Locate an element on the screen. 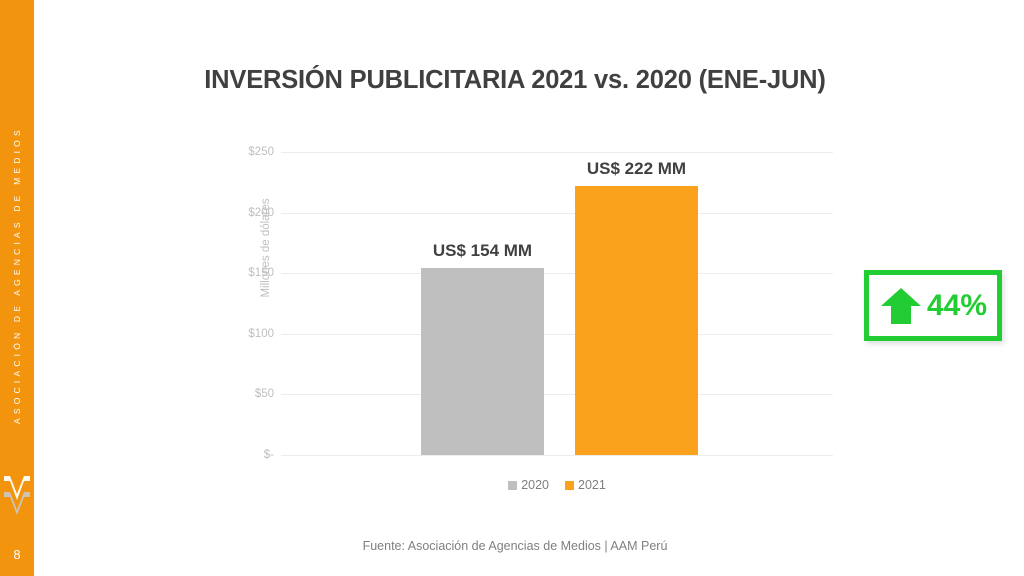 This screenshot has height=576, width=1024. y-axis-title: Millones de dólares is located at coordinates (266, 248).